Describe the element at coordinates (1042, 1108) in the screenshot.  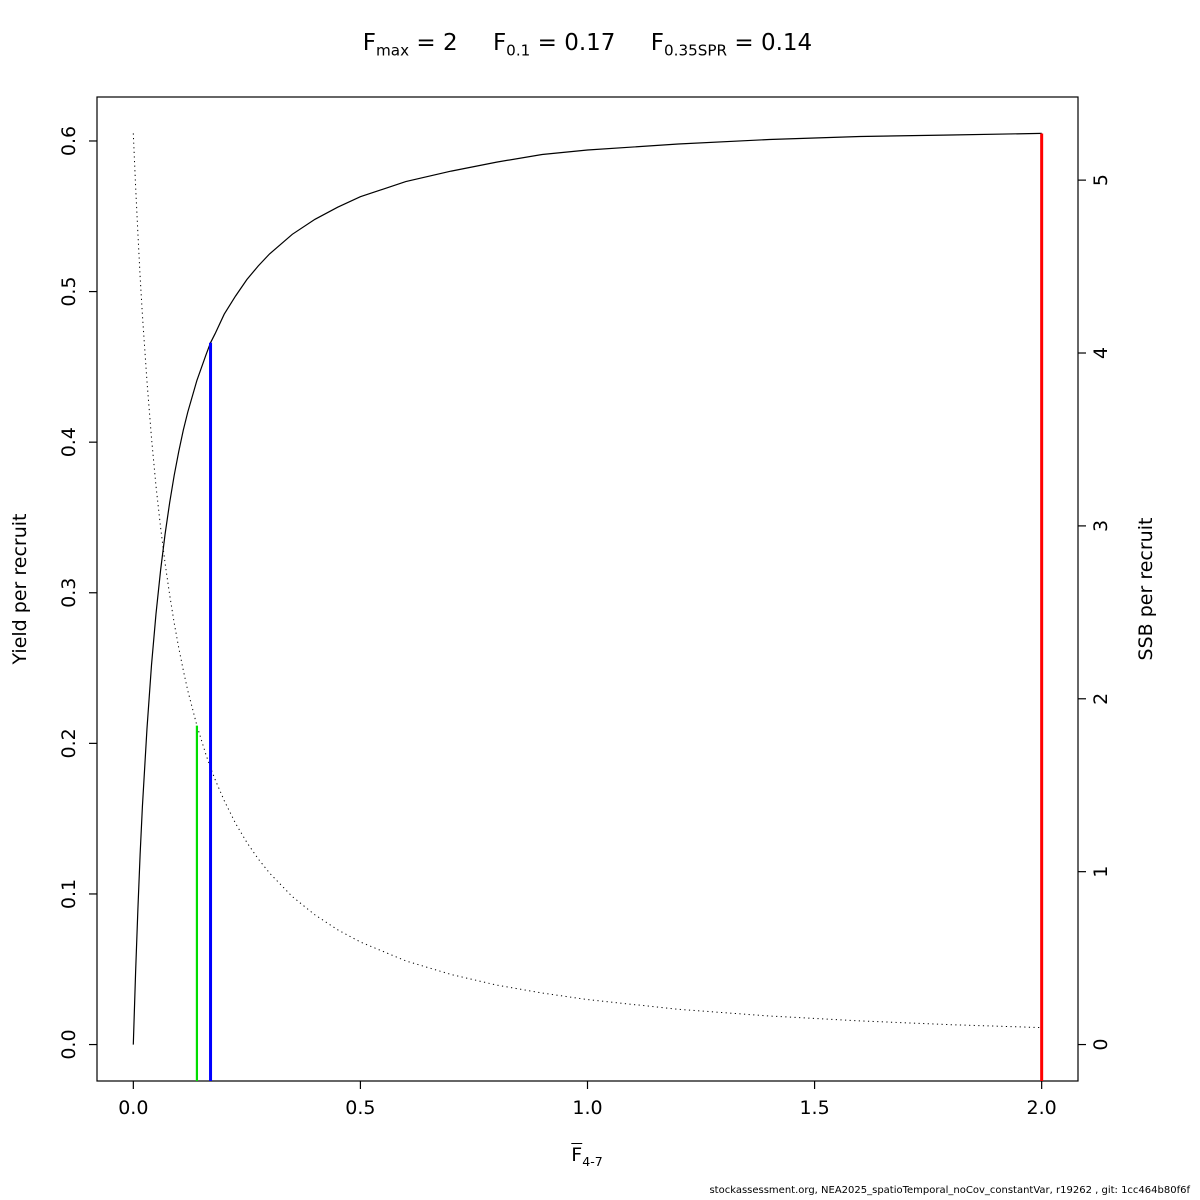
I see `x-tick-label: 2.0` at that location.